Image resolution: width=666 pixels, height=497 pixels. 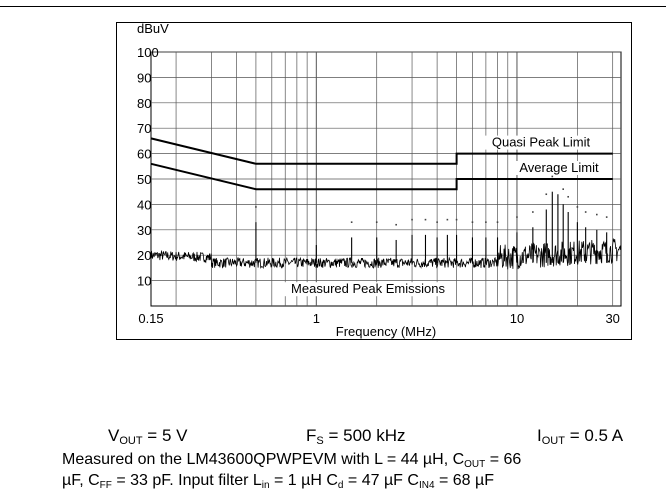 I want to click on label-text: Quasi Peak Limit, so click(x=541, y=142).